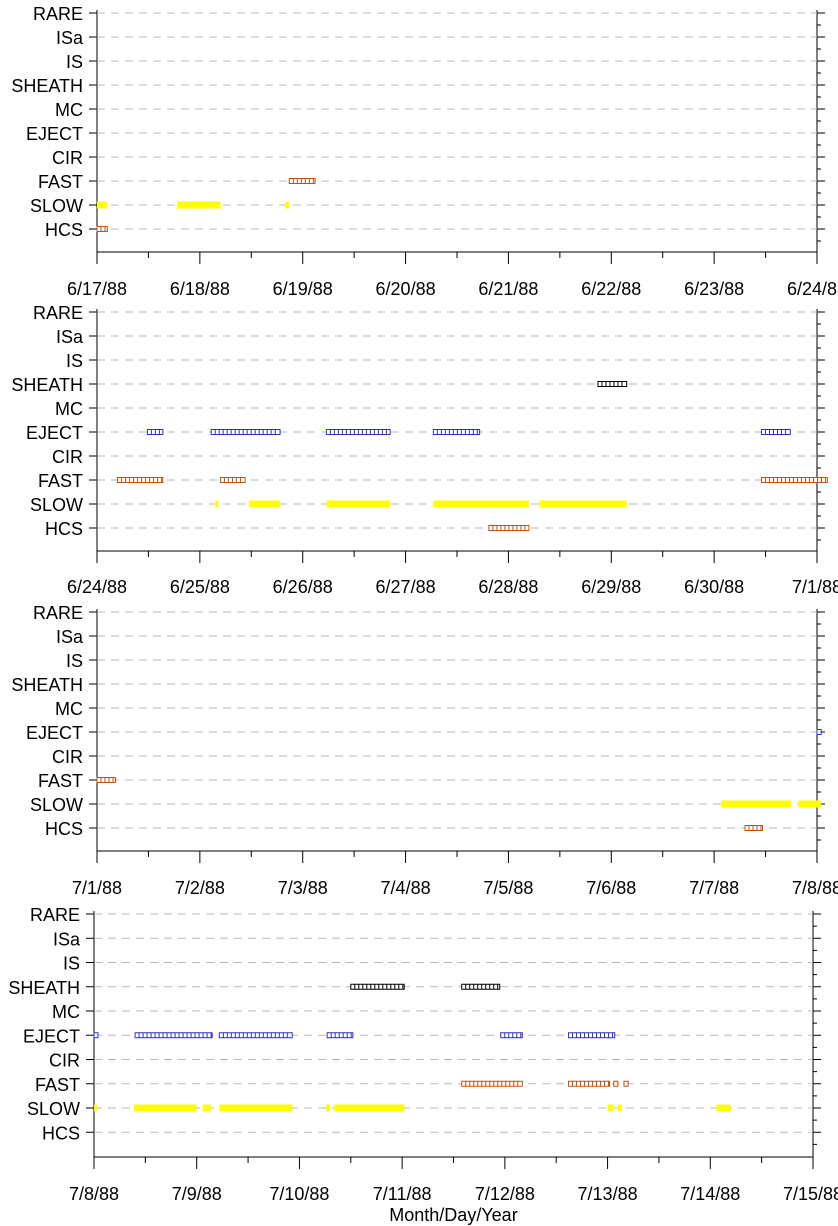 The height and width of the screenshot is (1226, 838). What do you see at coordinates (200, 587) in the screenshot?
I see `x-tick-label: 6/25/88` at bounding box center [200, 587].